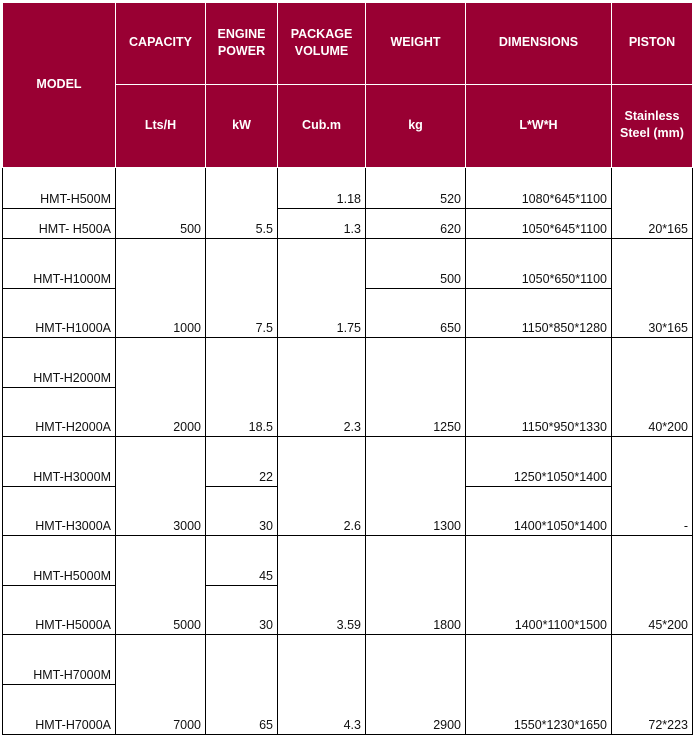 The image size is (694, 735). What do you see at coordinates (59, 560) in the screenshot?
I see `model-cell: HMT-H5000M` at bounding box center [59, 560].